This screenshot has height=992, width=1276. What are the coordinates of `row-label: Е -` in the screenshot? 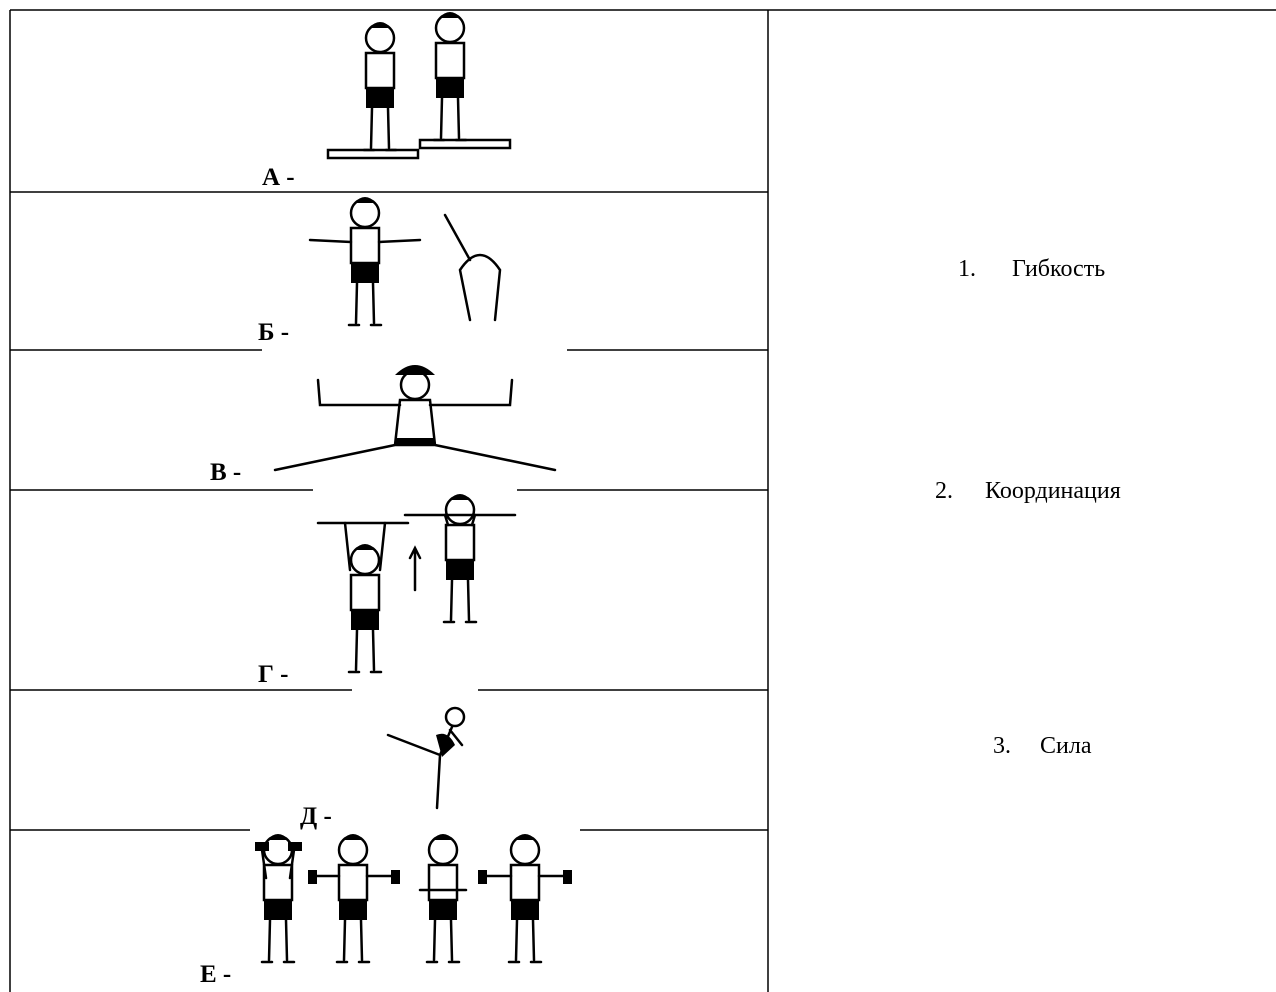 It's located at (215, 974).